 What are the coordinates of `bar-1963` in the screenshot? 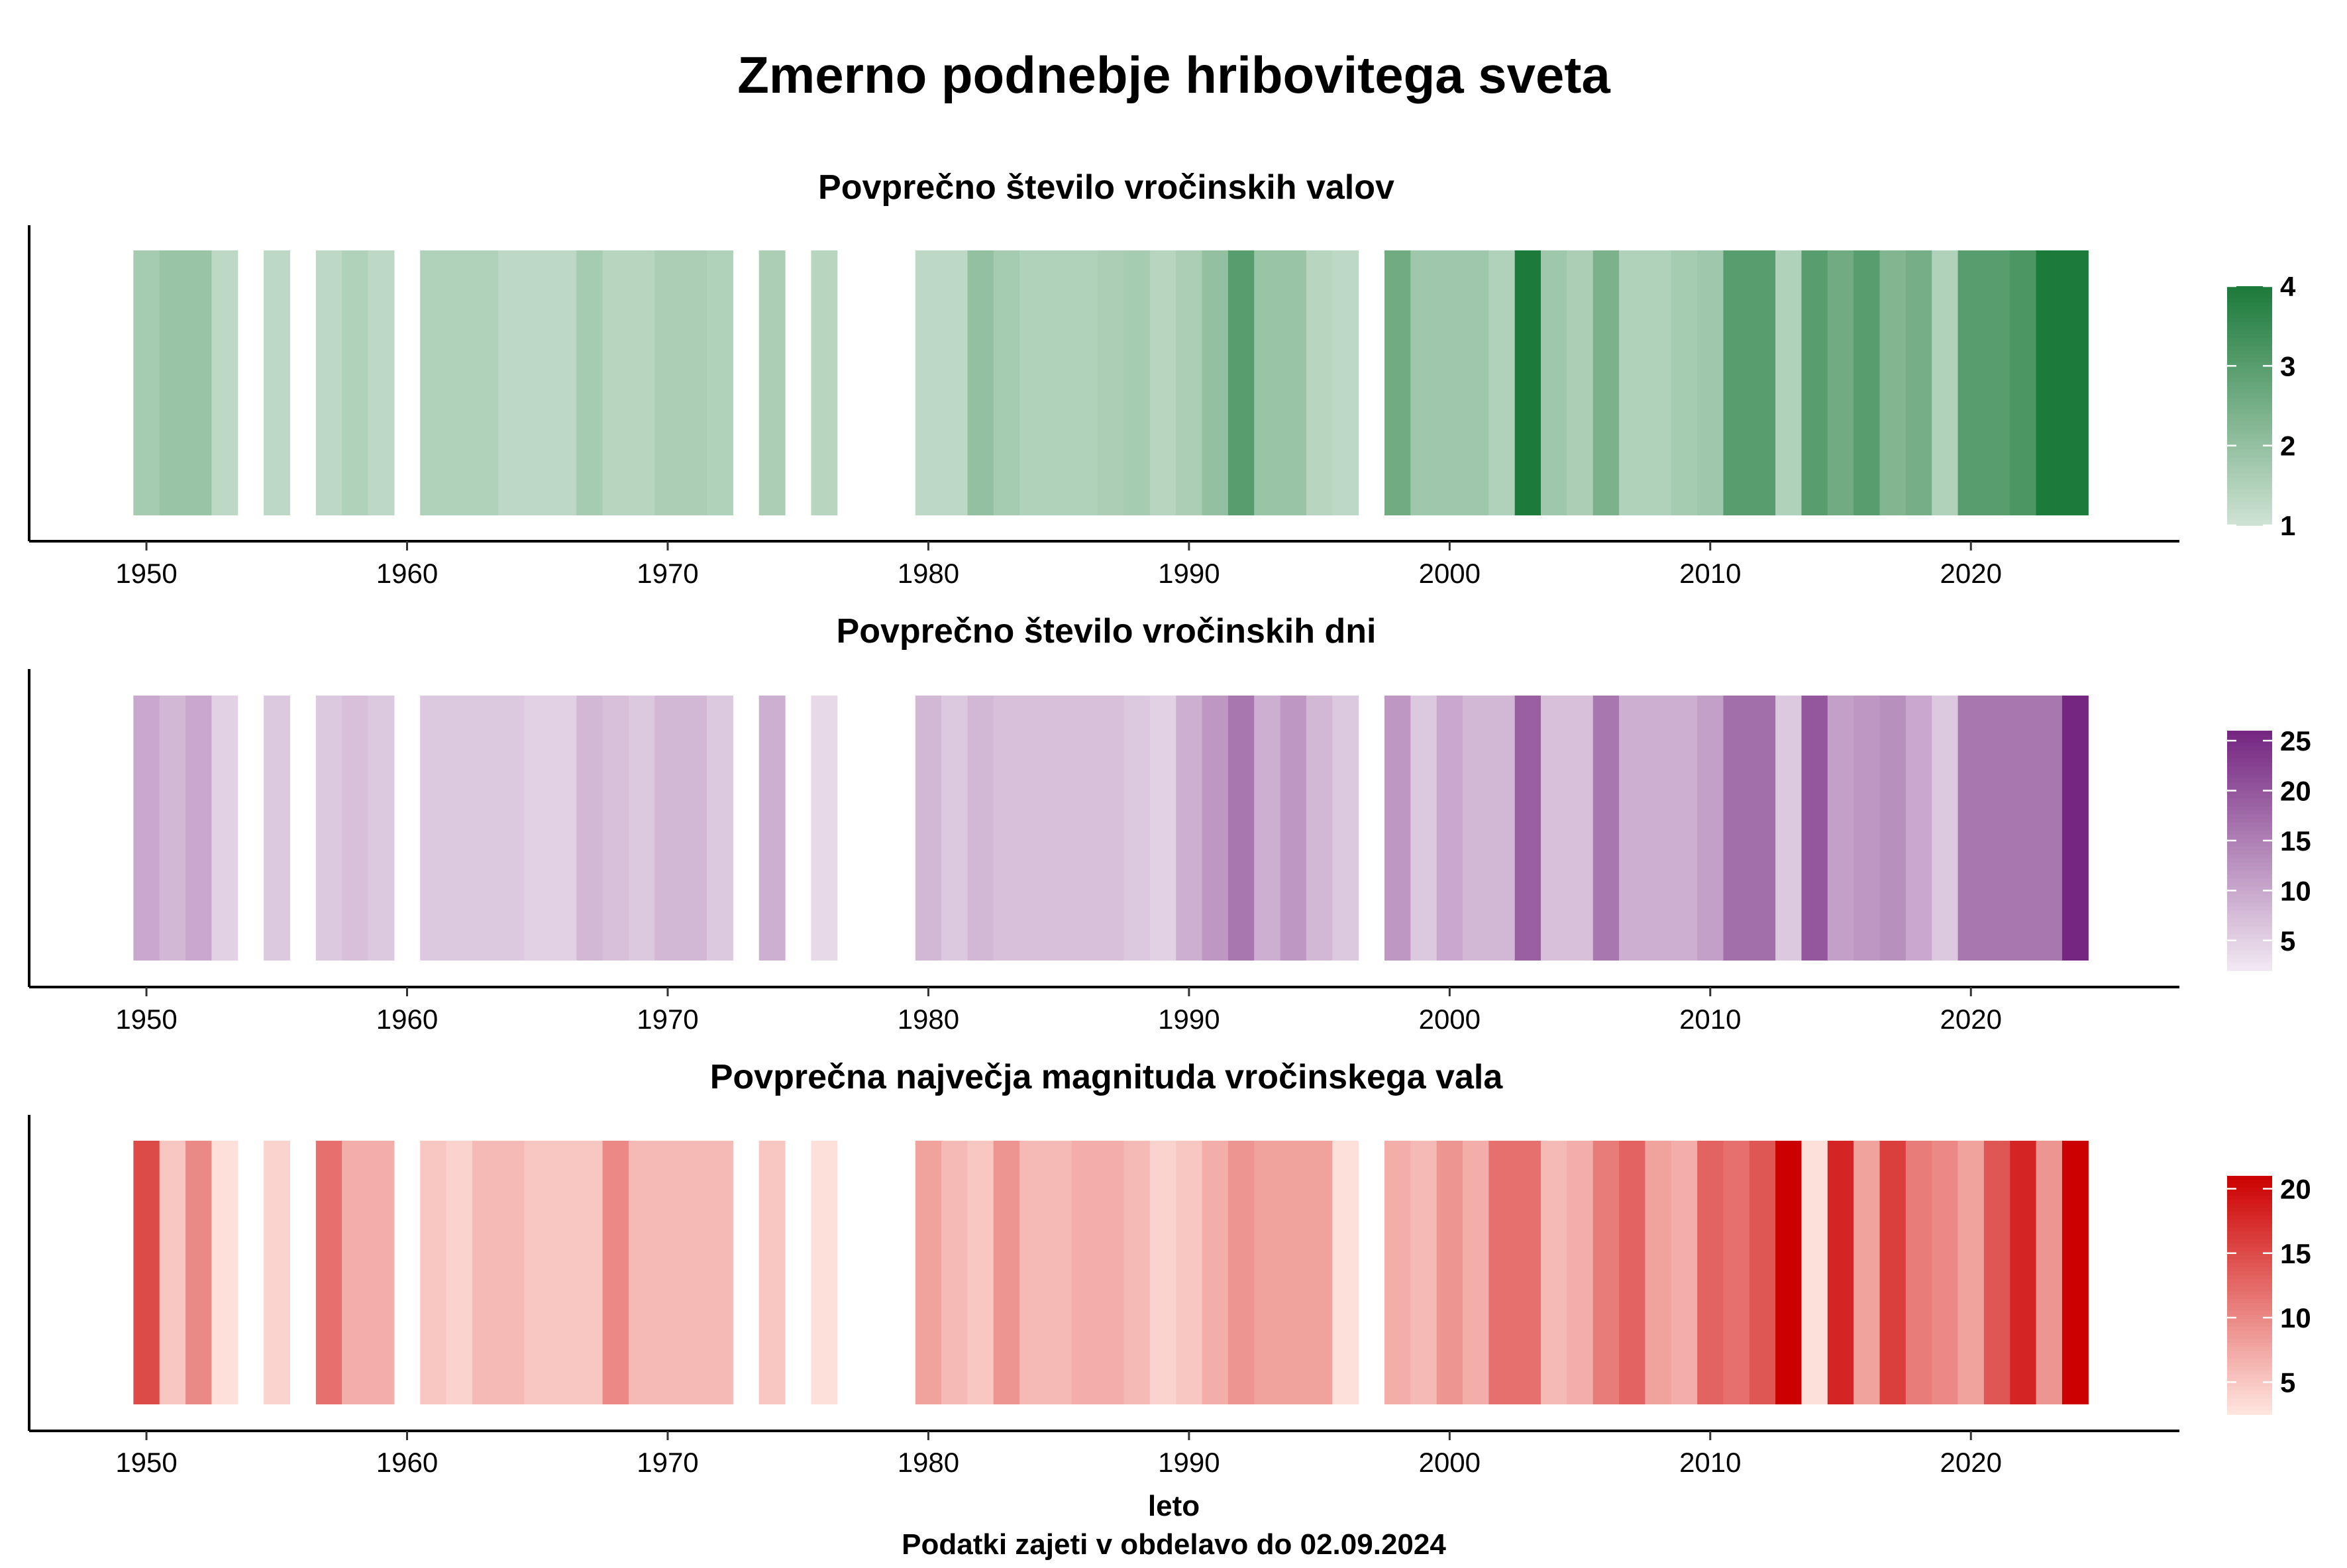 It's located at (485, 1272).